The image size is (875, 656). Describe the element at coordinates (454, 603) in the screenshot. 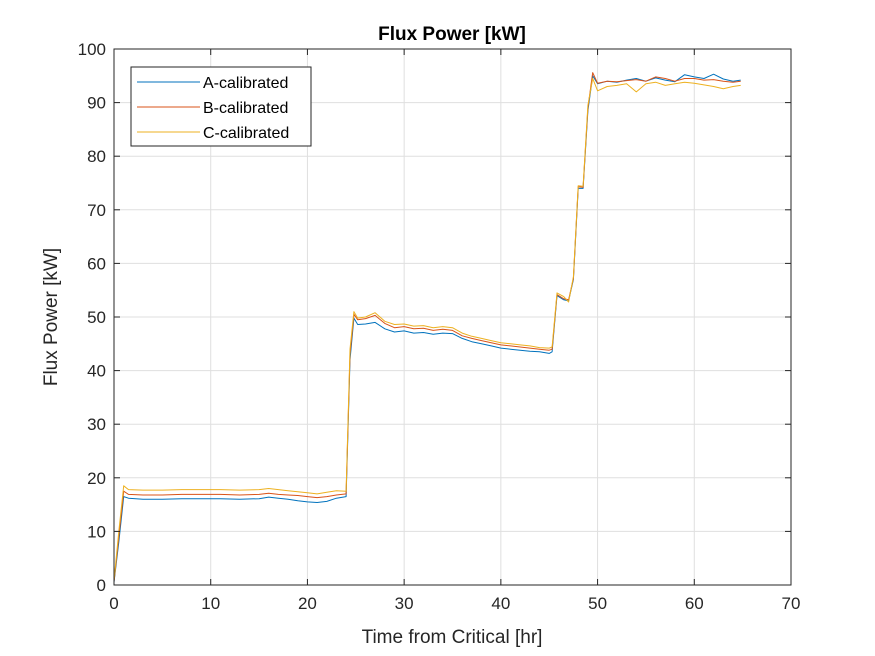

I see `x-tick-labels: 0 10 20 30 40 50 60 70` at that location.